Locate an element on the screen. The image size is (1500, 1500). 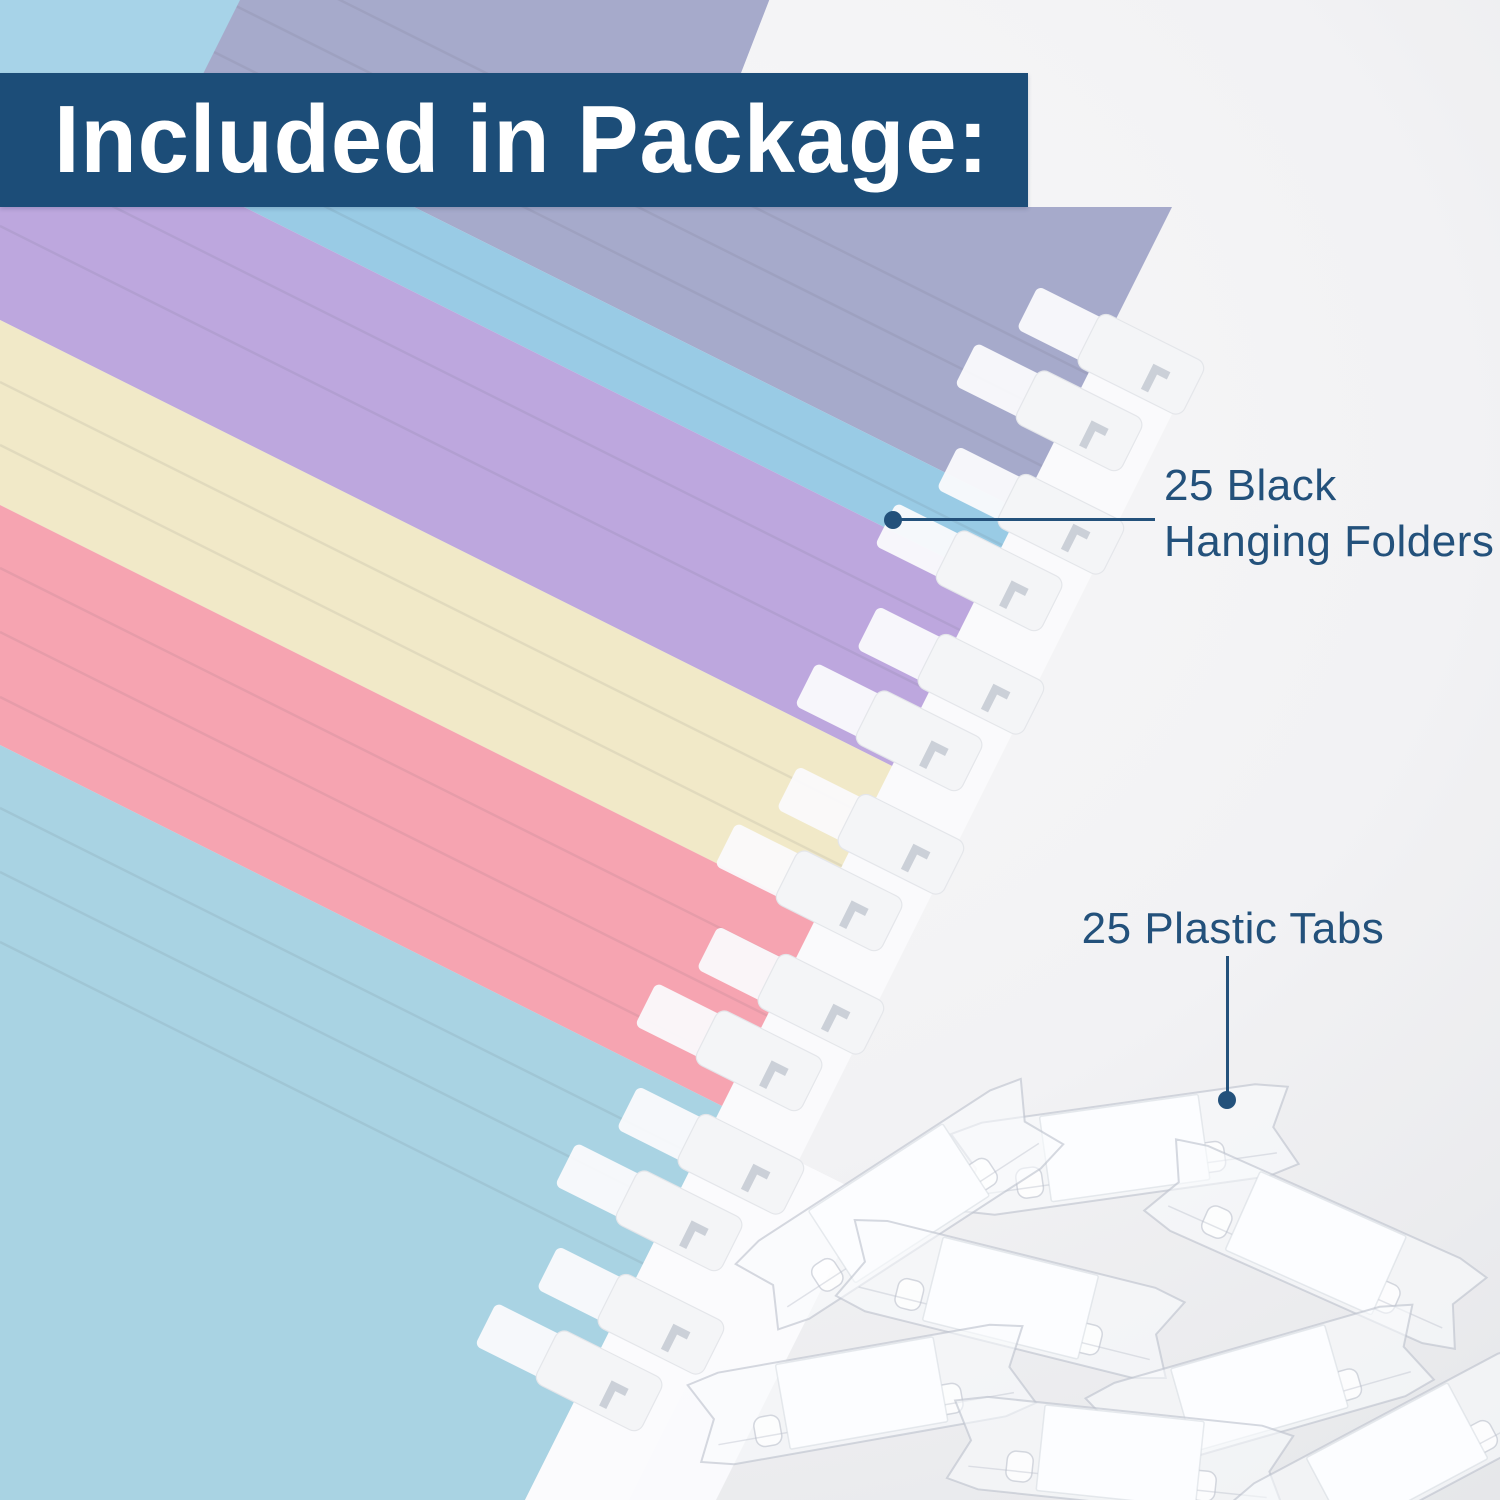
callout-folders-dot is located at coordinates (893, 520).